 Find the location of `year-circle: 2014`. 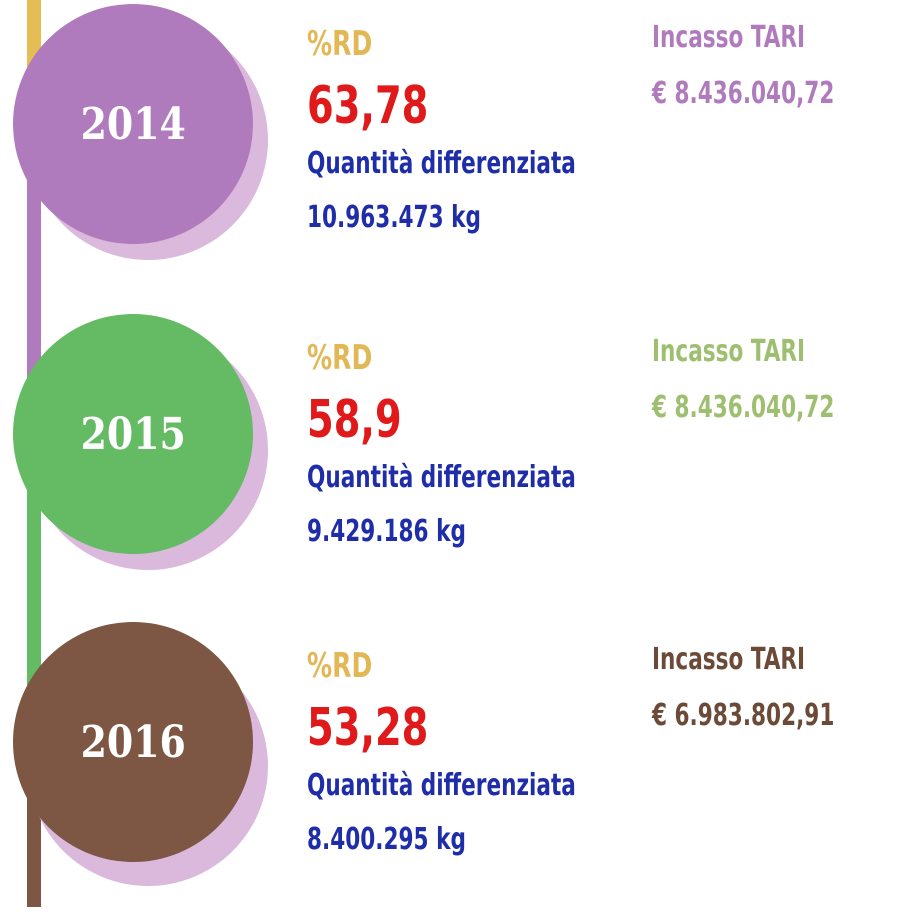

year-circle: 2014 is located at coordinates (133, 124).